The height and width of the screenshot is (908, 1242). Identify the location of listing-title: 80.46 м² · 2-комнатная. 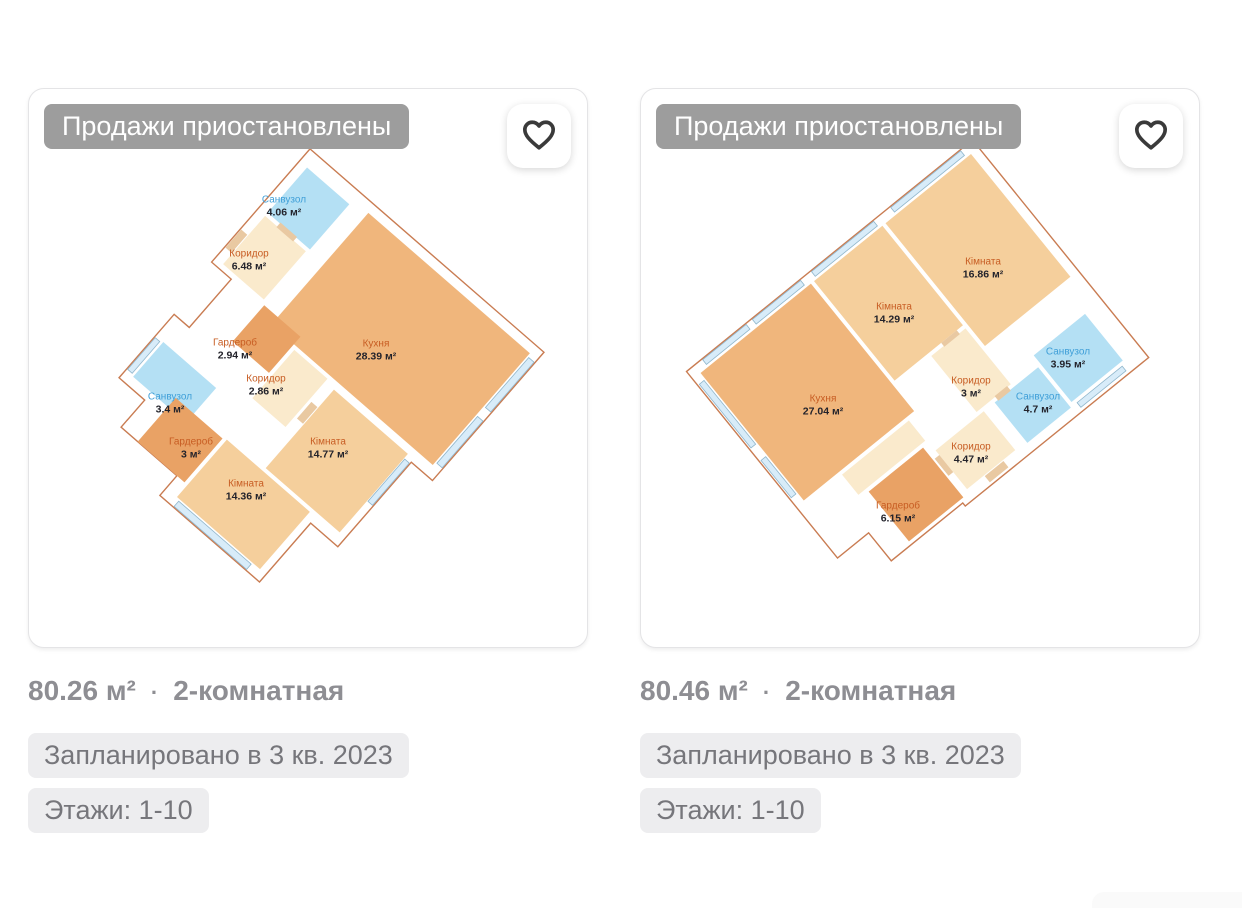
(920, 691).